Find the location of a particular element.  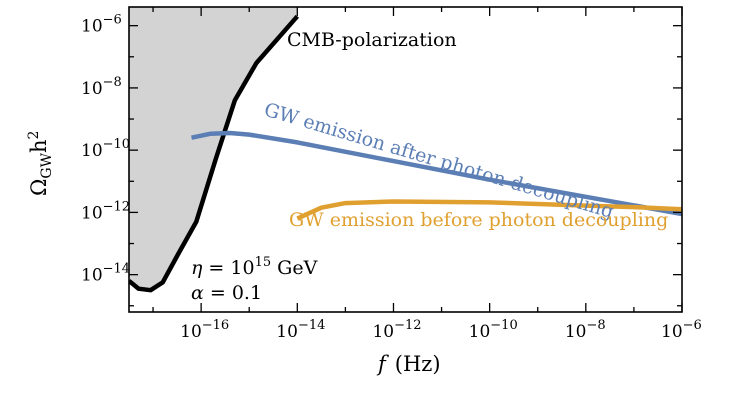

y-tick-label: 10⁻¹⁰ is located at coordinates (105, 149).